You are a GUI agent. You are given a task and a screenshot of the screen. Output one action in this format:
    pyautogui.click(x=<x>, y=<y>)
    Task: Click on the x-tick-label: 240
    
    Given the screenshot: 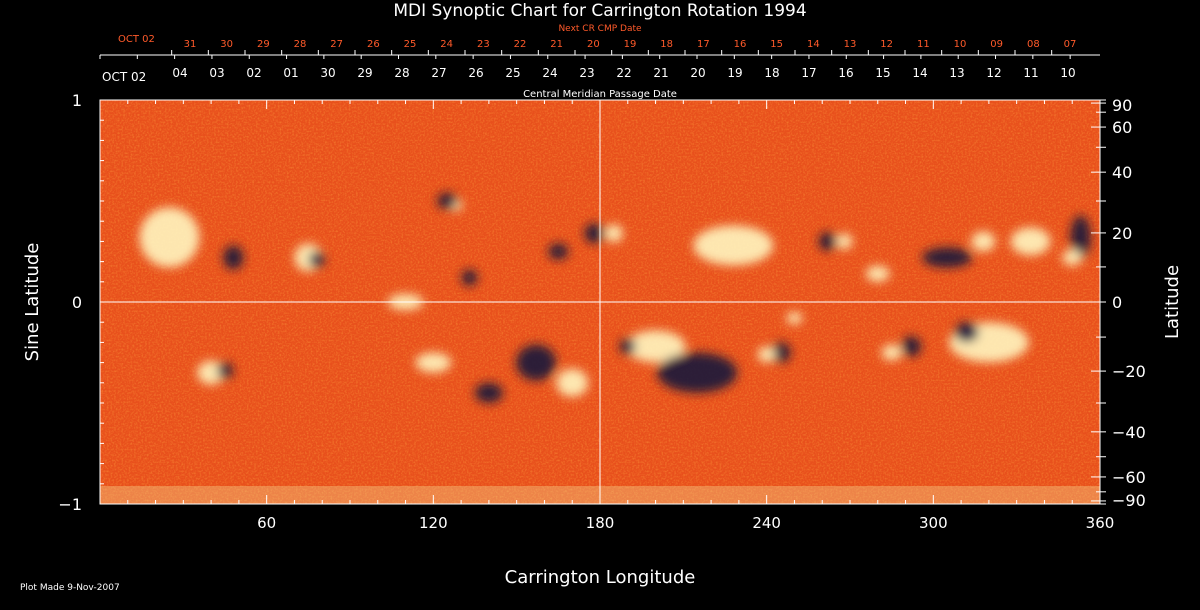 What is the action you would take?
    pyautogui.click(x=766, y=523)
    